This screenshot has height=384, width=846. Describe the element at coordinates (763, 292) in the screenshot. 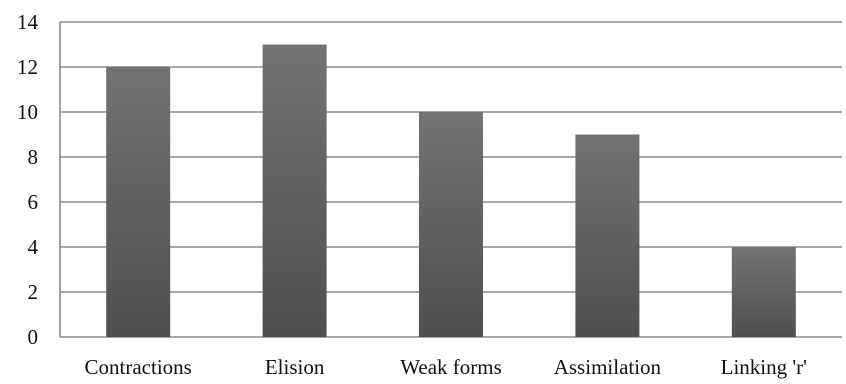

I see `bar-linking-r` at that location.